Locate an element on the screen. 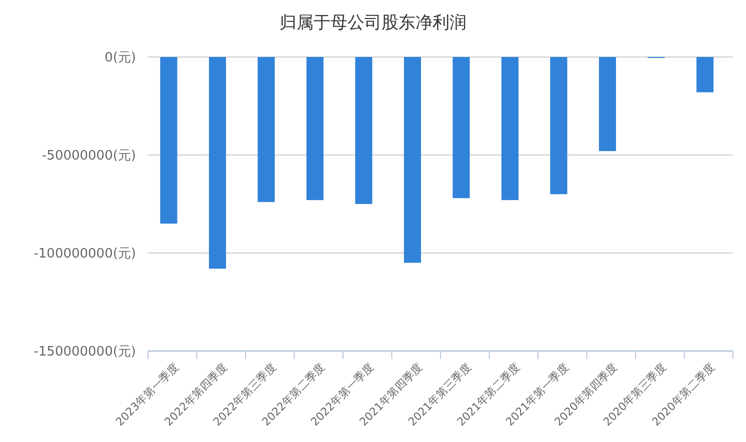 Image resolution: width=746 pixels, height=442 pixels. chart-title: 归属于母公司股东净利润 is located at coordinates (373, 23).